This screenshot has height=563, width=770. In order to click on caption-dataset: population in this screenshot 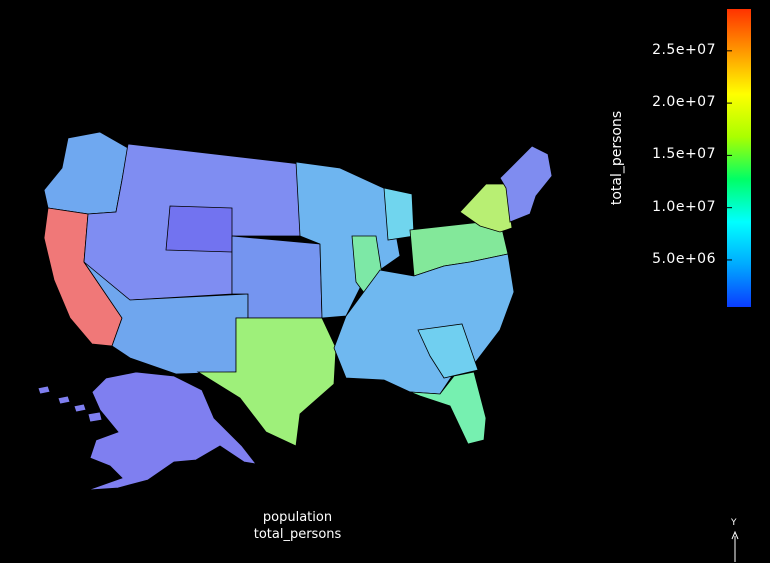, I will do `click(297, 517)`.